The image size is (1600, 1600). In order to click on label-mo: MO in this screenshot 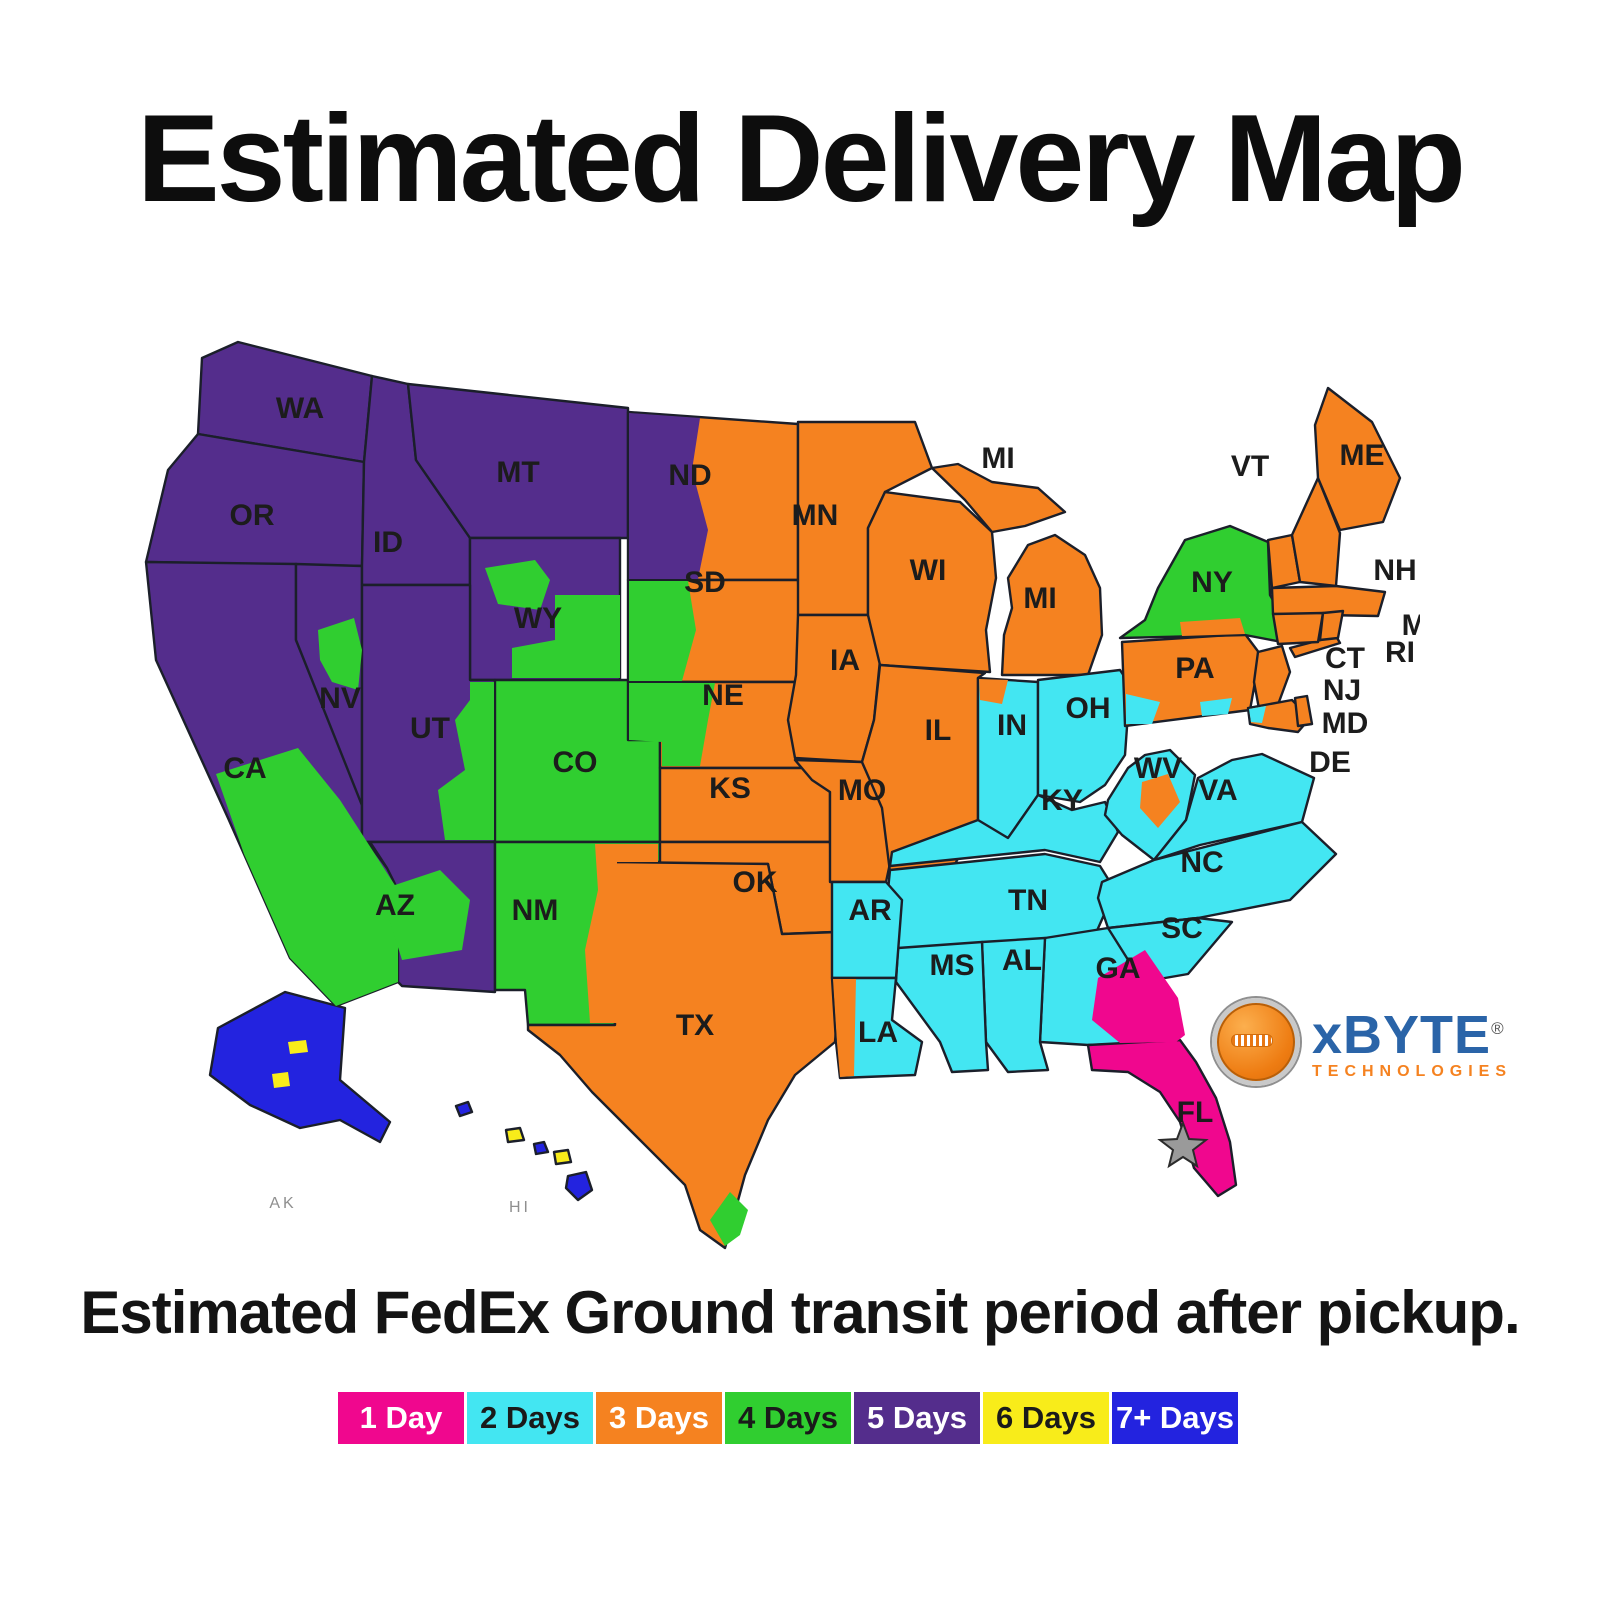, I will do `click(862, 790)`.